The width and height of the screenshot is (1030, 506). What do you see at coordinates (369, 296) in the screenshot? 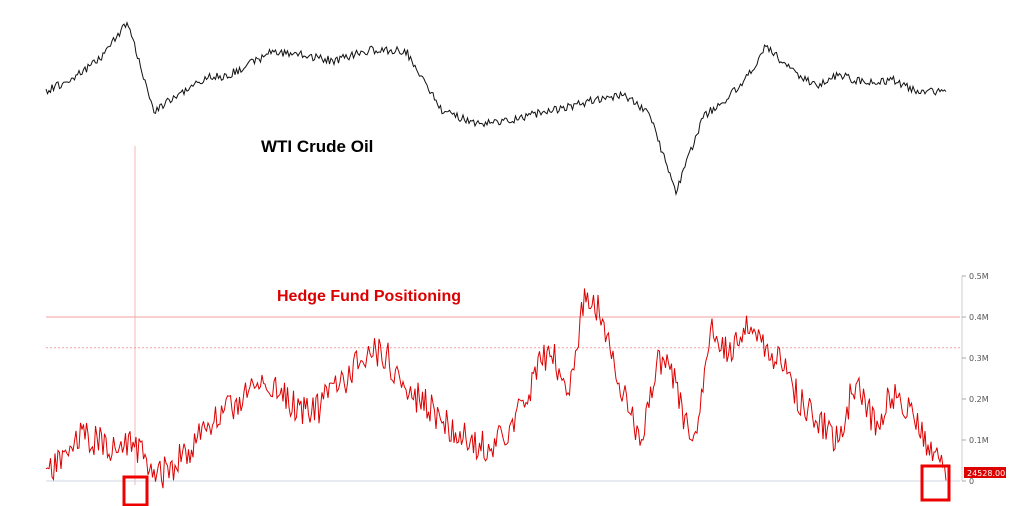
I see `hedge-fund-chart-title: Hedge Fund Positioning` at bounding box center [369, 296].